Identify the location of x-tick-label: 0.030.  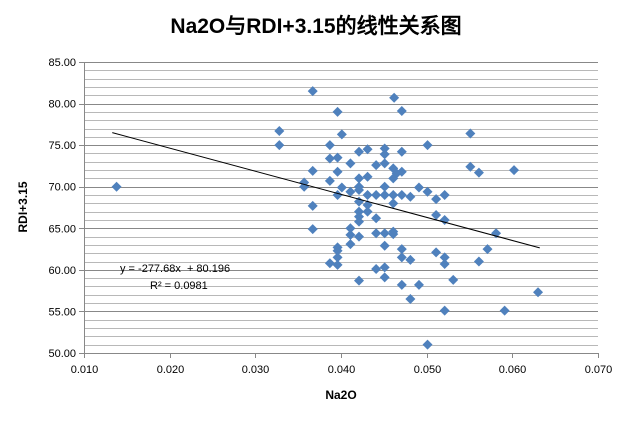
(256, 370).